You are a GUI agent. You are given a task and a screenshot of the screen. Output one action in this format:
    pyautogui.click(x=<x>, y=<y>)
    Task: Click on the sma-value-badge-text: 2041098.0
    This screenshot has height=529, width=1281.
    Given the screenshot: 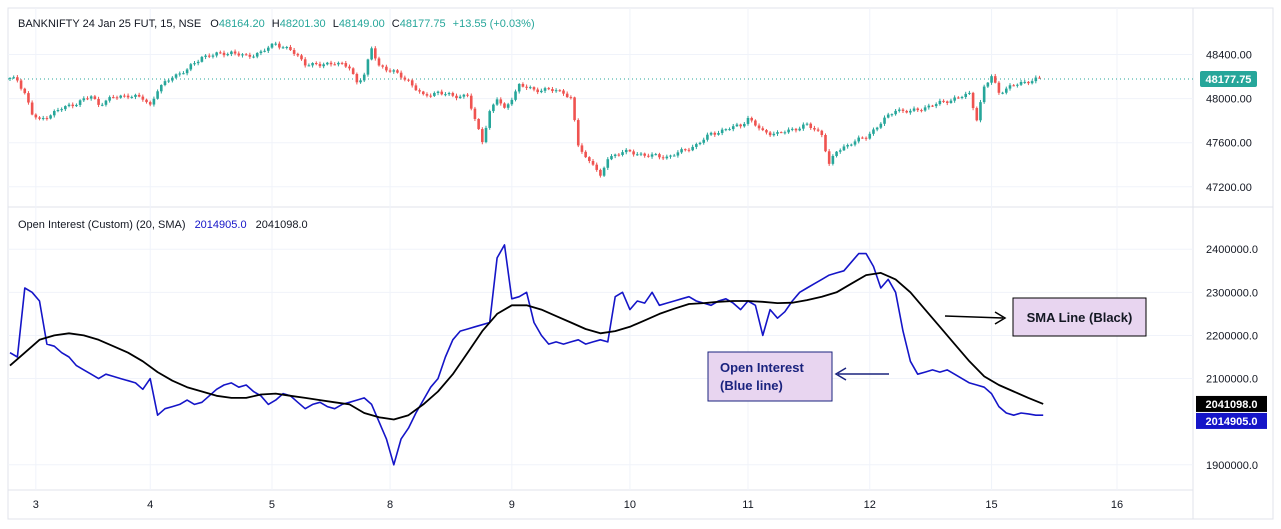 What is the action you would take?
    pyautogui.click(x=1232, y=405)
    